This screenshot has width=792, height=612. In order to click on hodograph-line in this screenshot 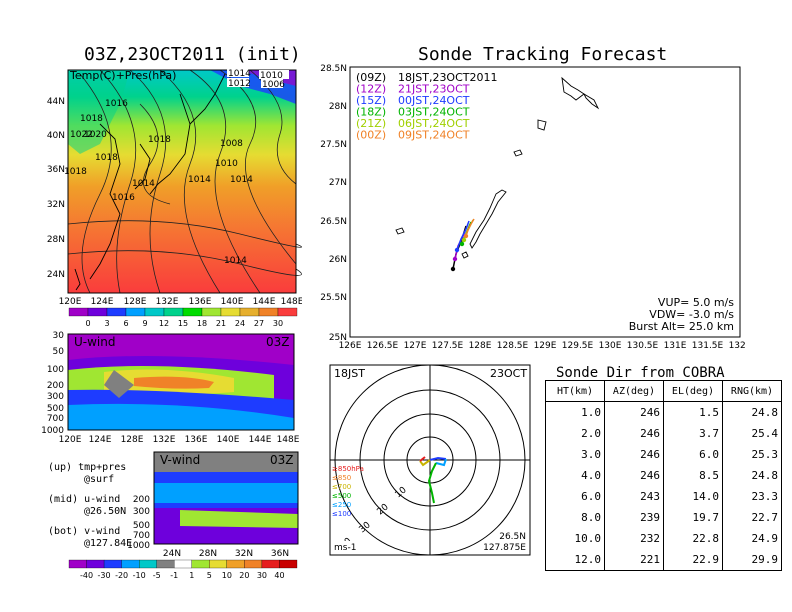, I will do `click(433, 480)`.